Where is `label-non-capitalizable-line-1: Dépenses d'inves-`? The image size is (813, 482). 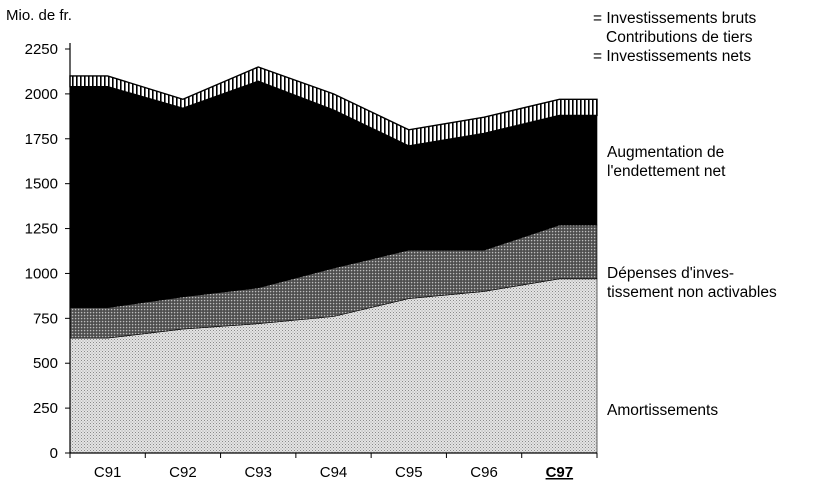
label-non-capitalizable-line-1: Dépenses d'inves- is located at coordinates (671, 273).